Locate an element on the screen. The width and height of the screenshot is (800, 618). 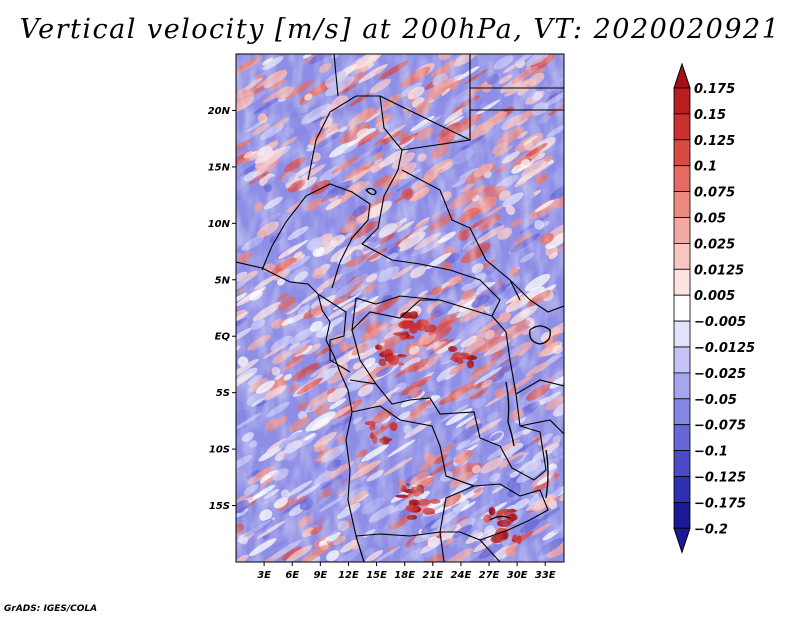
lon-tick-label: 18E is located at coordinates (404, 575).